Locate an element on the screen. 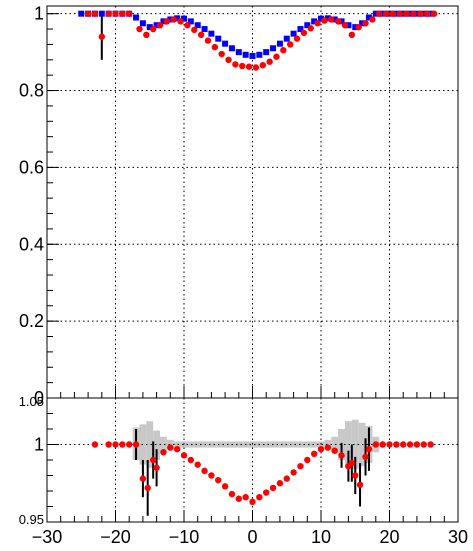  y-top-label: 1.05 is located at coordinates (31, 401).